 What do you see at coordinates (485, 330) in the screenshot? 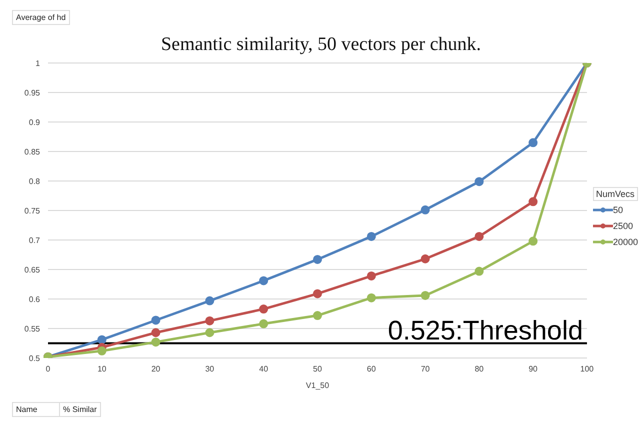
I see `ref-line-label: 0.525:Threshold` at bounding box center [485, 330].